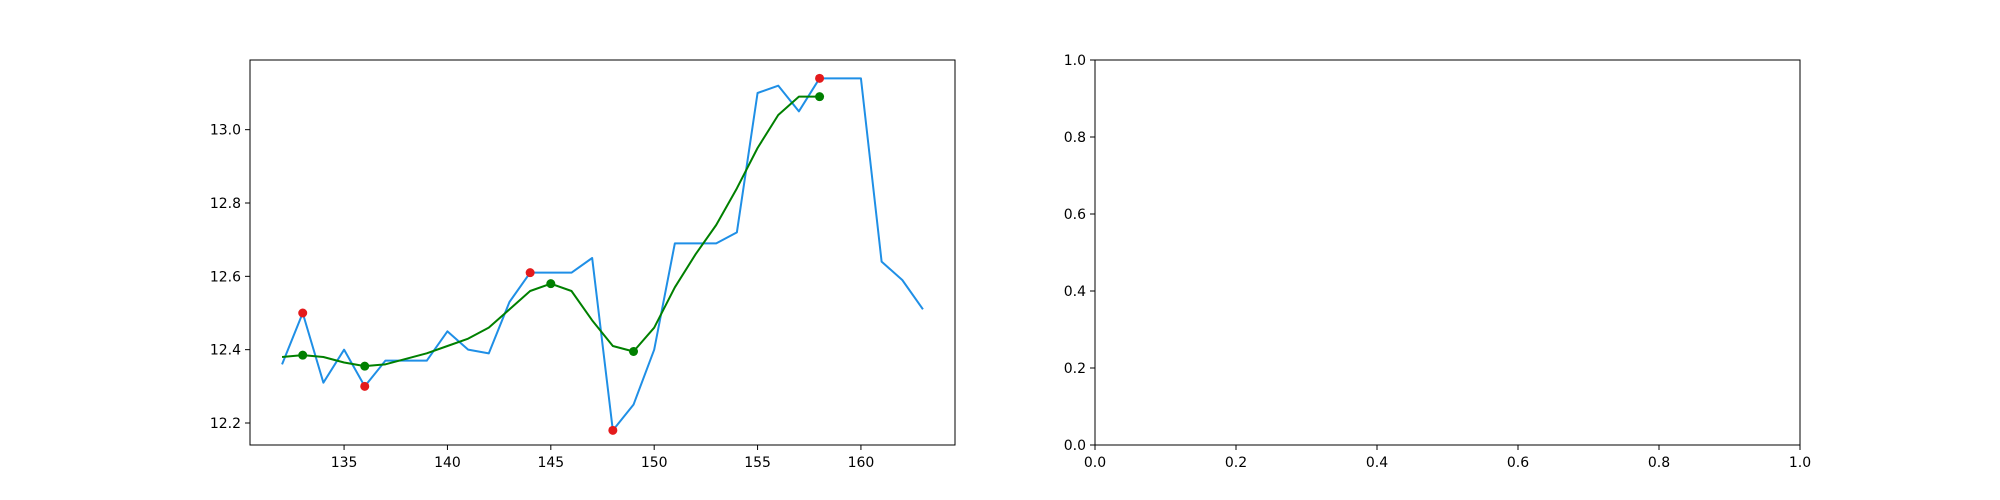 The width and height of the screenshot is (2000, 500). Describe the element at coordinates (1075, 61) in the screenshot. I see `y-tick-label: 1.0` at that location.